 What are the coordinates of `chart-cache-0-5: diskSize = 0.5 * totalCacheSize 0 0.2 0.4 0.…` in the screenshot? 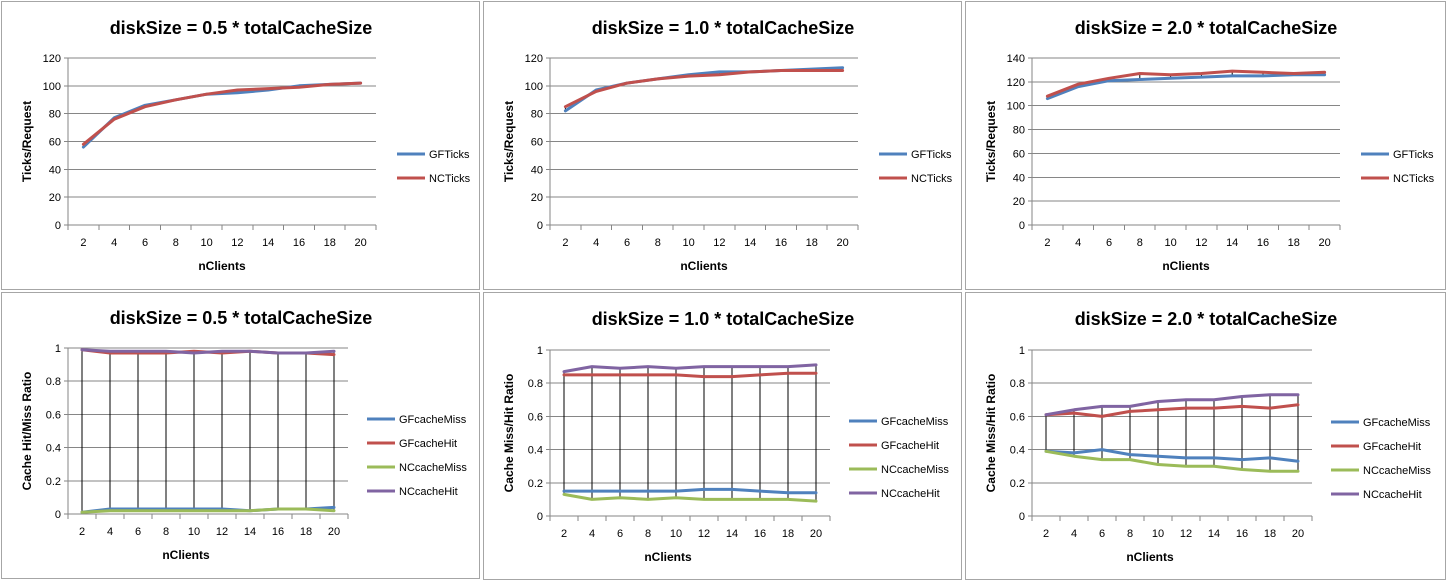 It's located at (243, 435).